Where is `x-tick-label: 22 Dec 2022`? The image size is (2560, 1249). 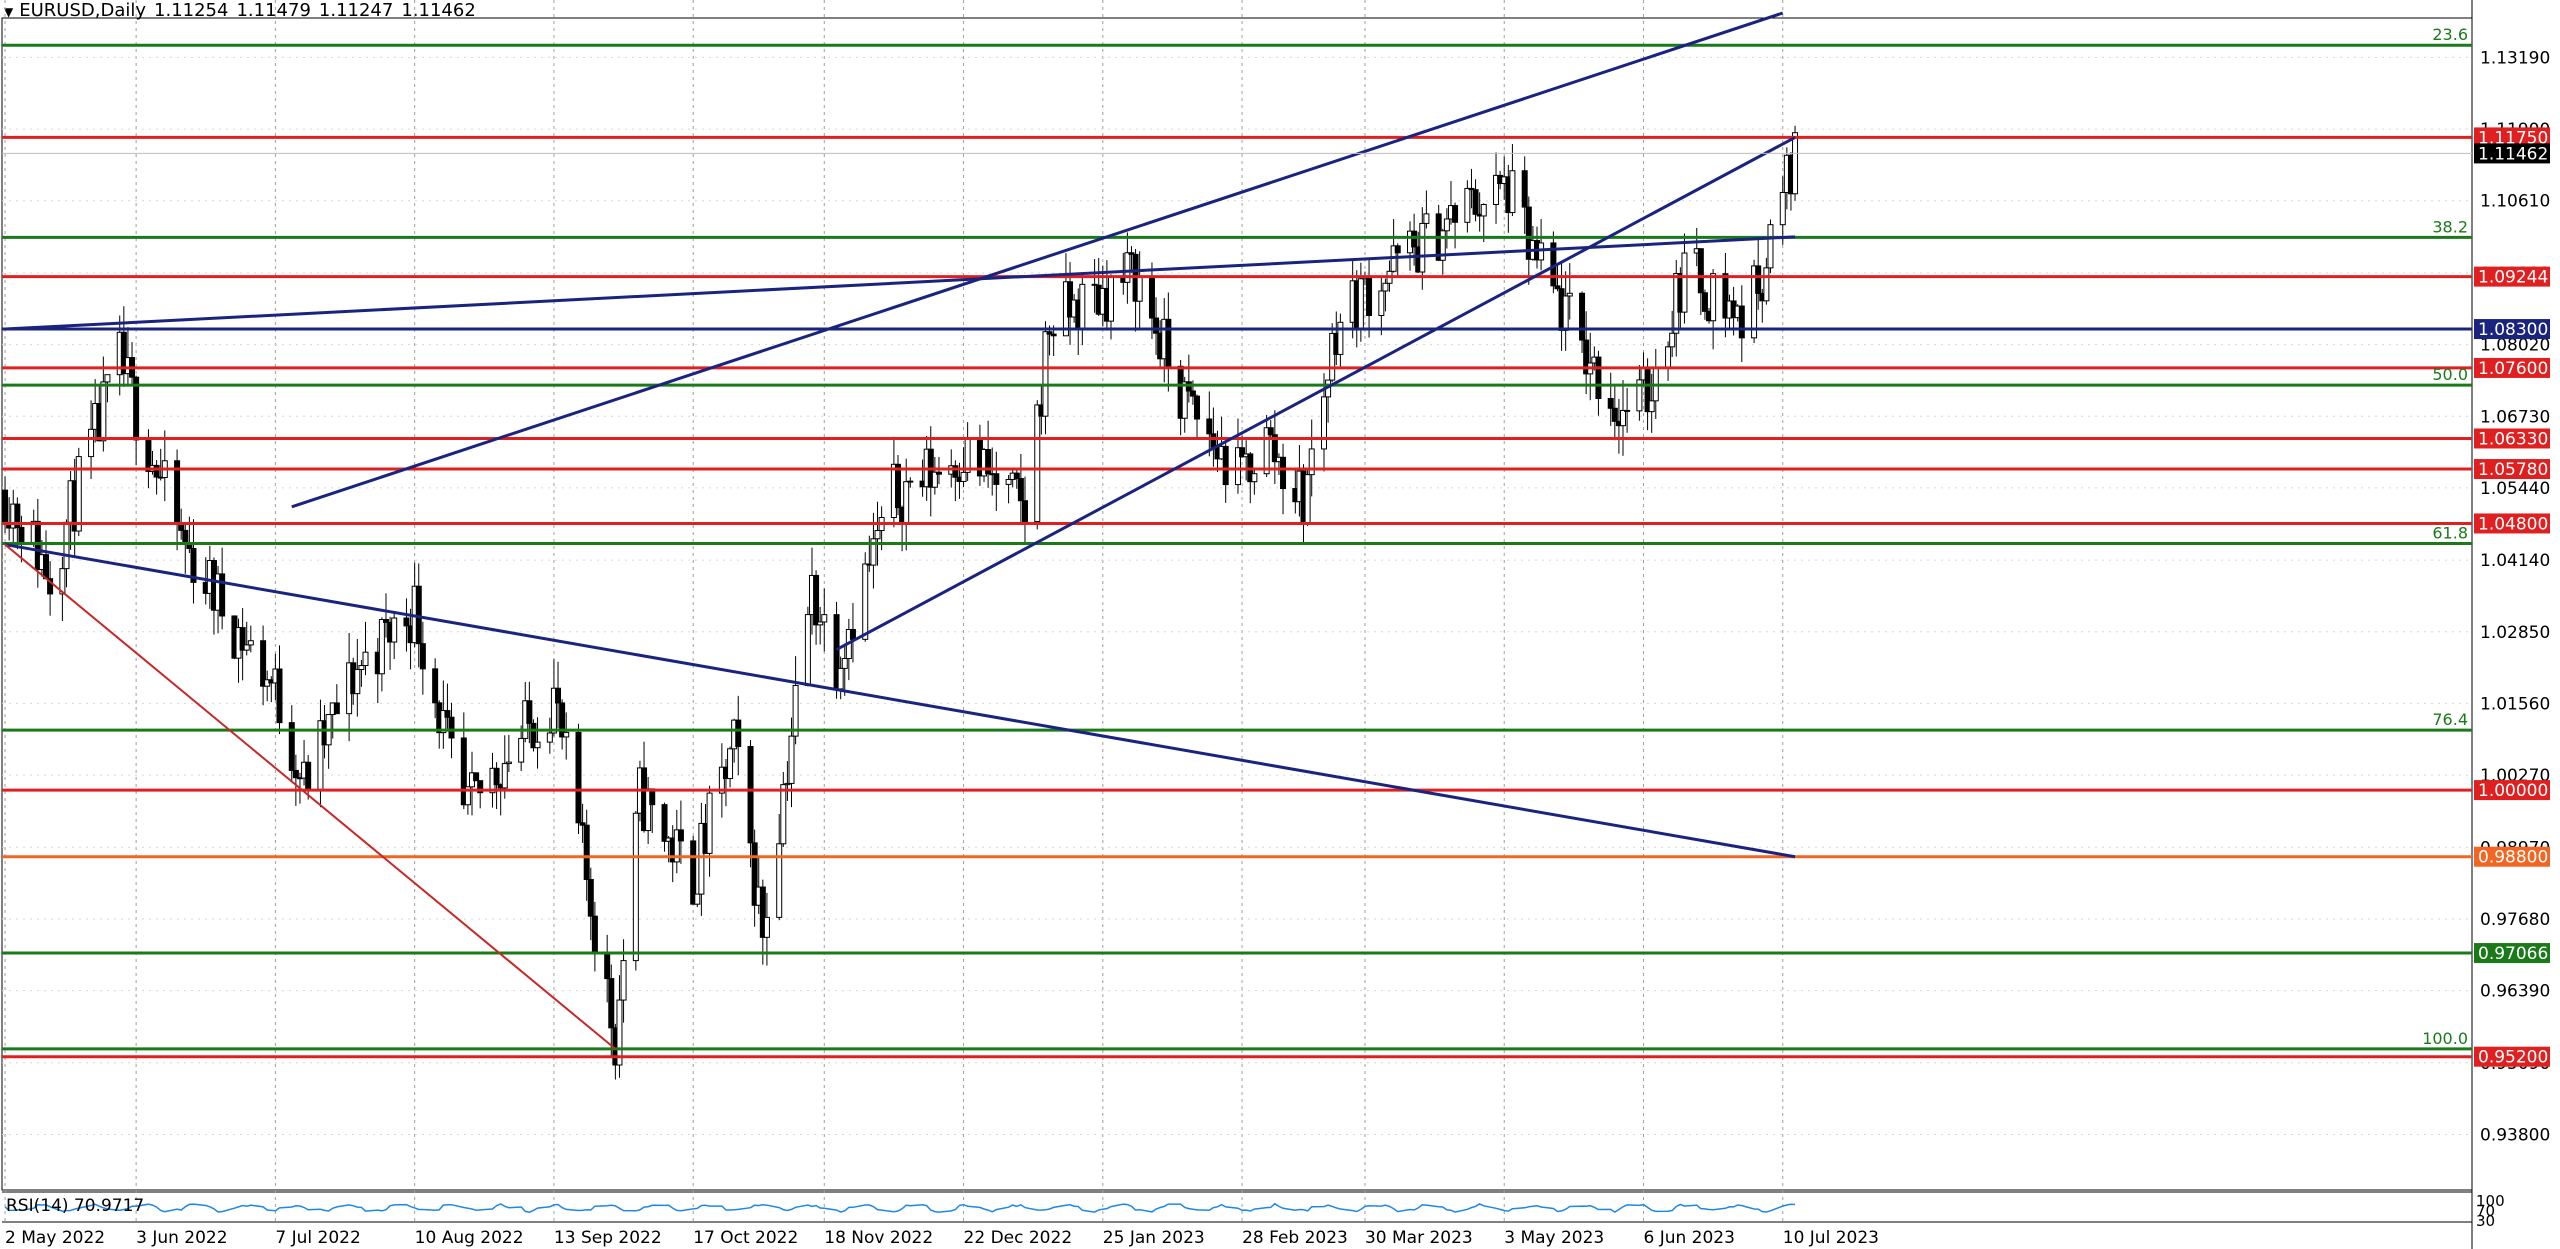
x-tick-label: 22 Dec 2022 is located at coordinates (1018, 1238).